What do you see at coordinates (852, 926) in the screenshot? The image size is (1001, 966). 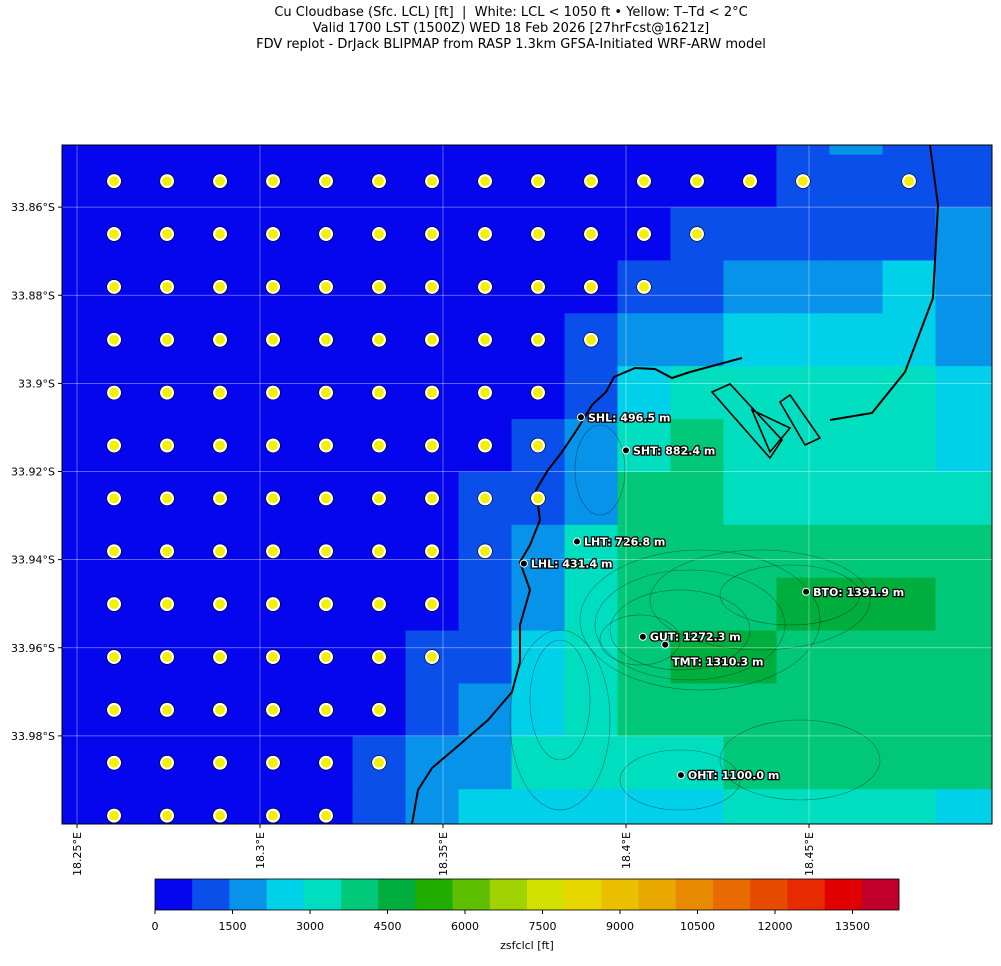 I see `colorbar-tick-label: 13500` at bounding box center [852, 926].